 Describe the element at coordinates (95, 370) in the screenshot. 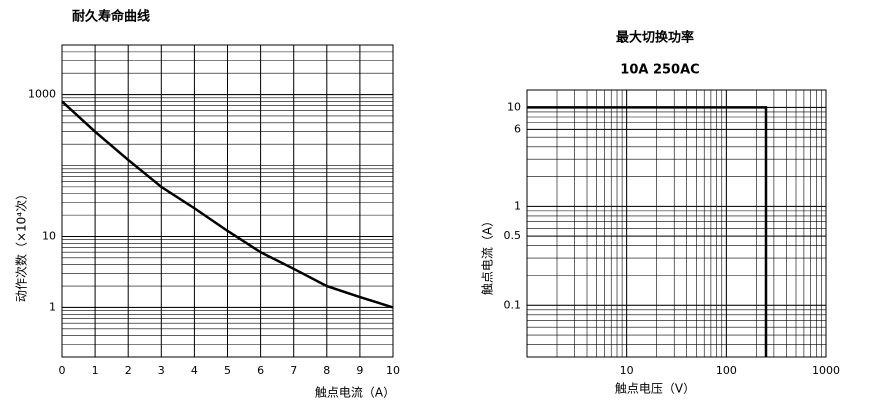

I see `x-tick-label: 1` at that location.